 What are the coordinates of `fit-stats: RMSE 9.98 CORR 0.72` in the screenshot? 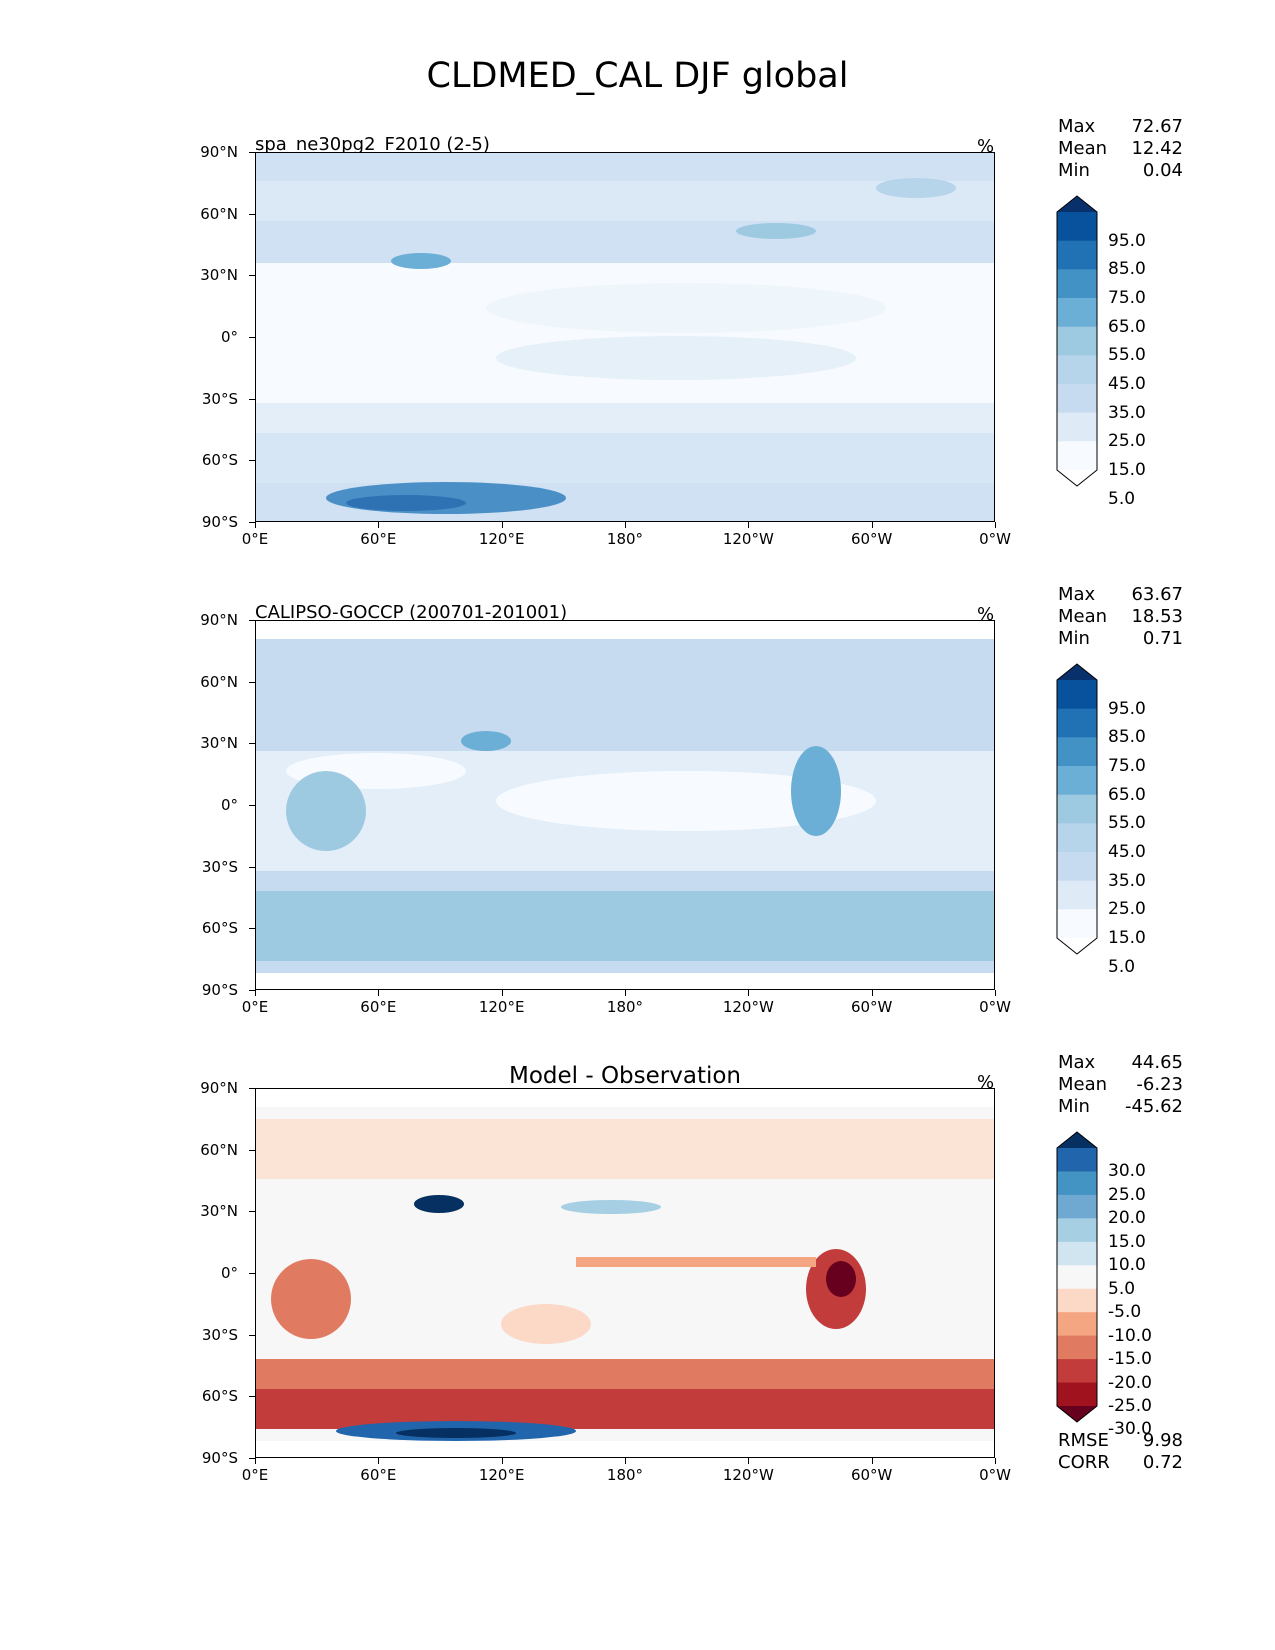 It's located at (1120, 1452).